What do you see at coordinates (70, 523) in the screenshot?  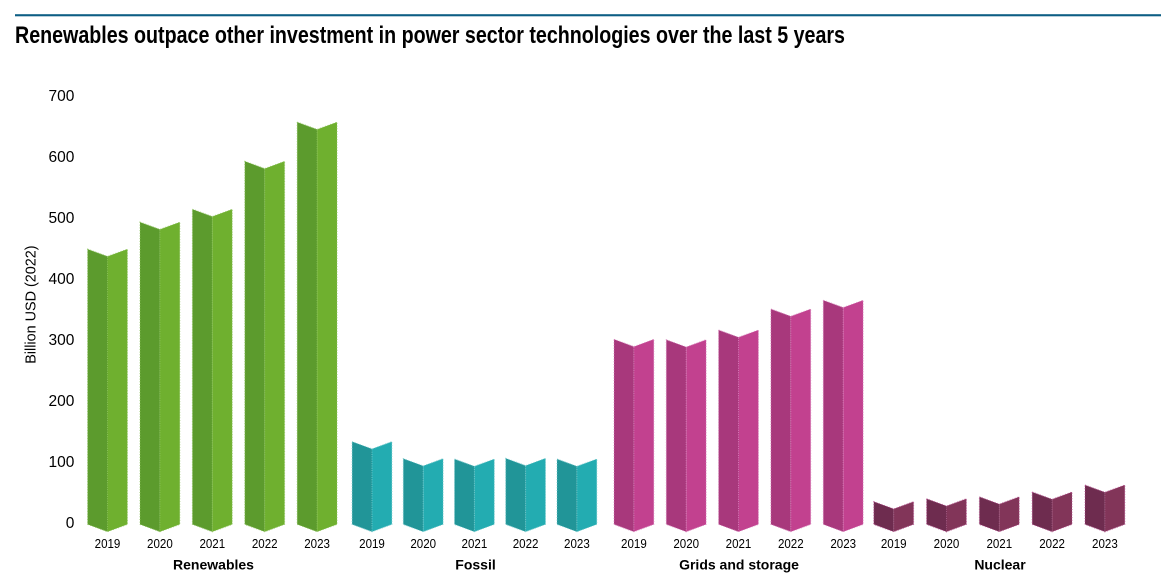 I see `svg-text: 0` at bounding box center [70, 523].